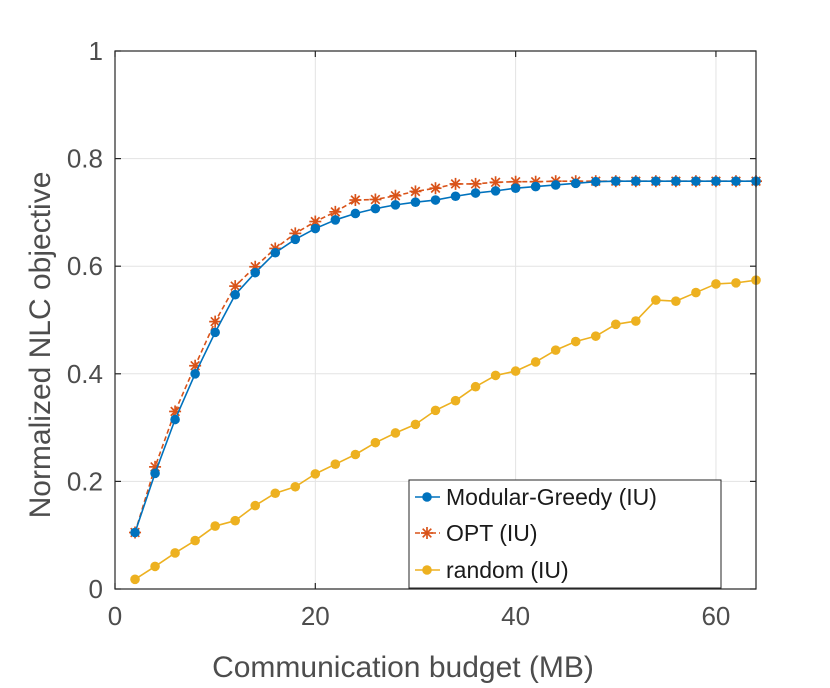  I want to click on x-tick-label: 20, so click(315, 616).